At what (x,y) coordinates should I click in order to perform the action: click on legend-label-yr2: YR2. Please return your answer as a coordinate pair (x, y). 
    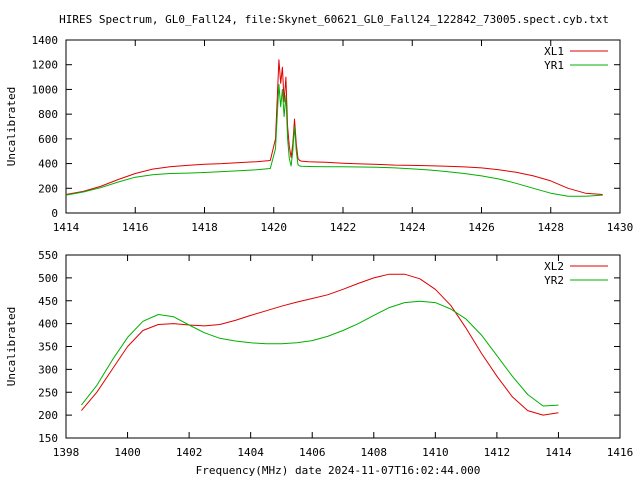
    Looking at the image, I should click on (554, 280).